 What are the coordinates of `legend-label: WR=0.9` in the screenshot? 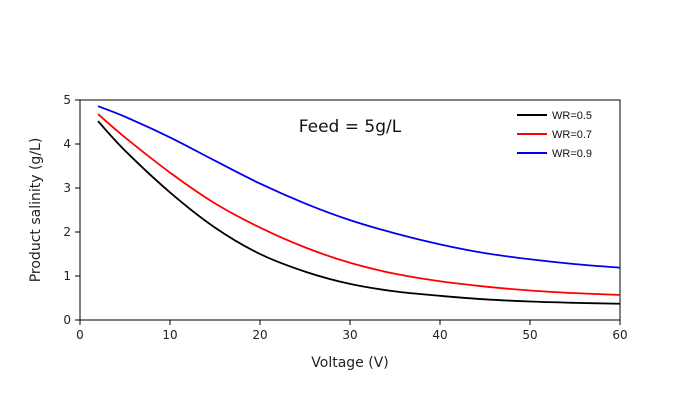 It's located at (572, 154).